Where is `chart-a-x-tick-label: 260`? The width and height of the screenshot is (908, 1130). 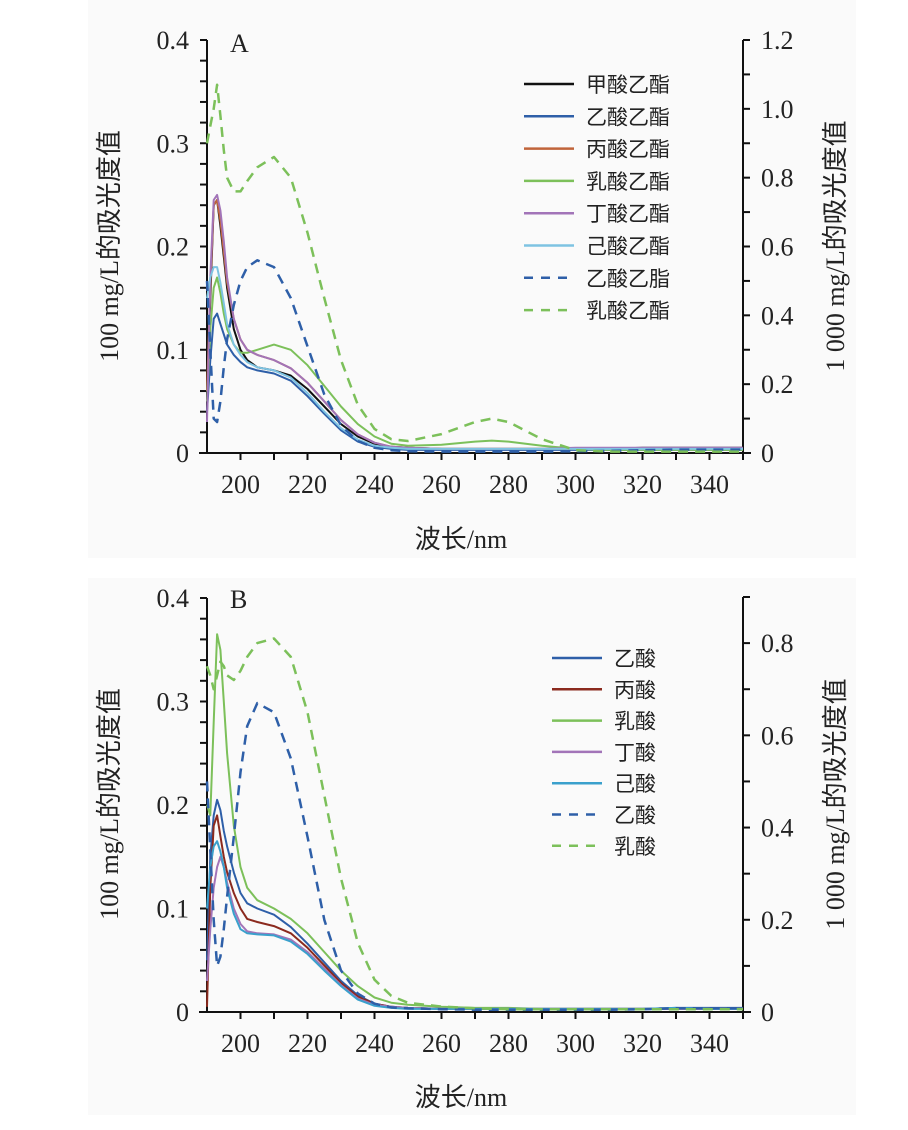 chart-a-x-tick-label: 260 is located at coordinates (441, 484).